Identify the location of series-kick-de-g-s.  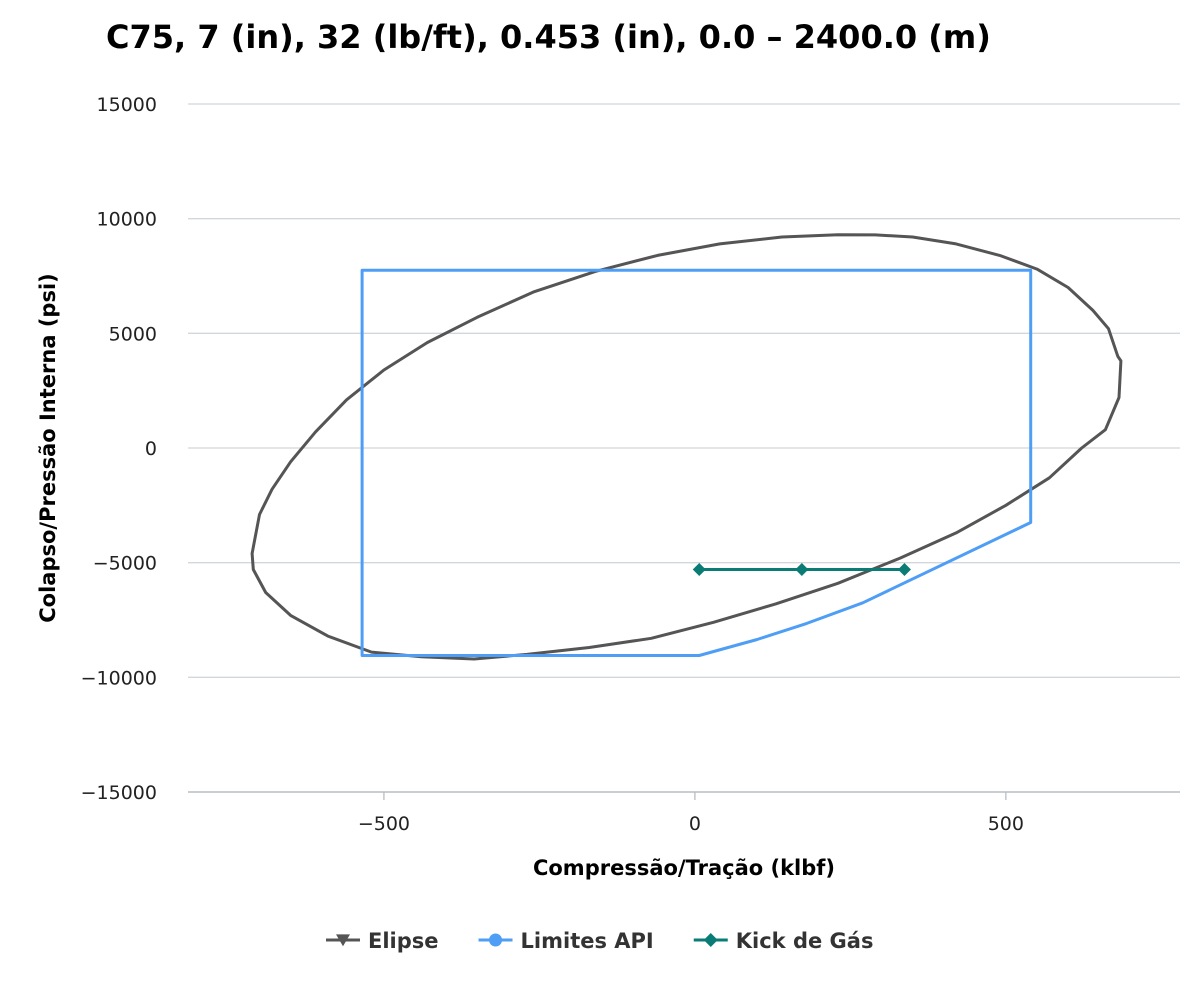
(801, 570).